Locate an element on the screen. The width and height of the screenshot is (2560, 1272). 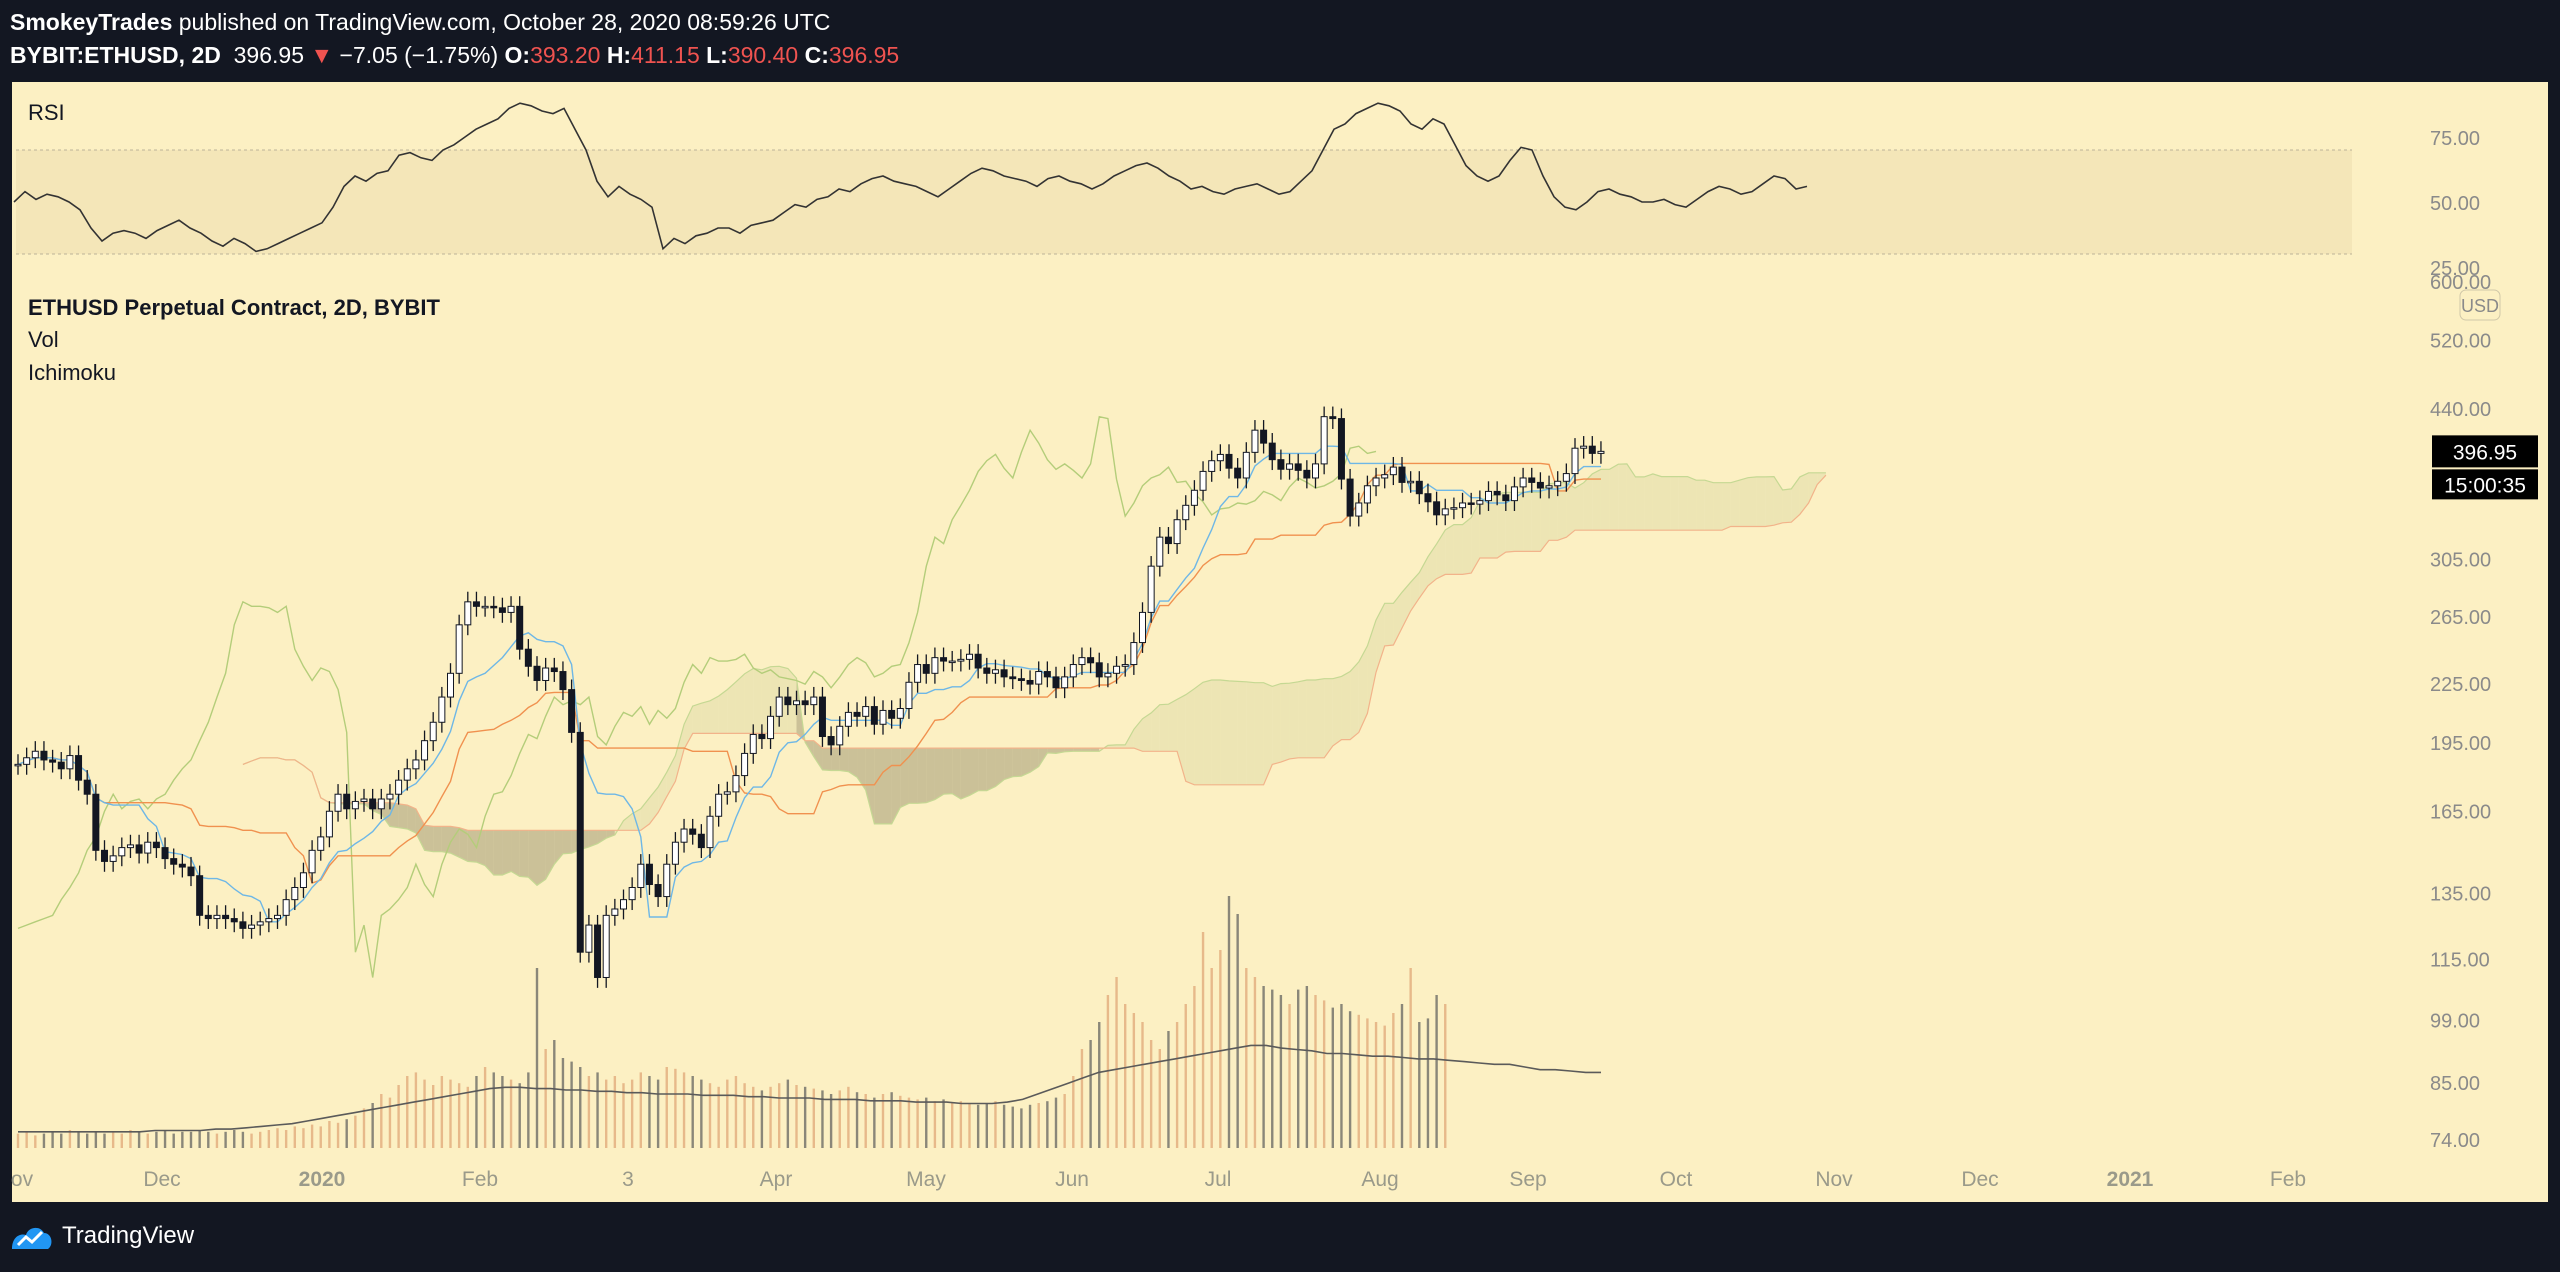
last-price-badge is located at coordinates (2485, 451).